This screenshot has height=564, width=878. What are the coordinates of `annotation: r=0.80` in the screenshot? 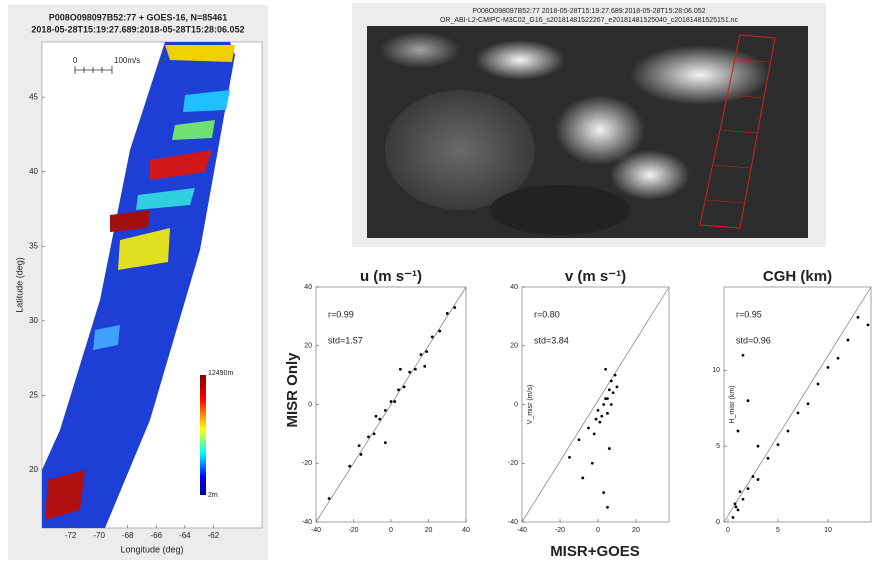 It's located at (547, 314).